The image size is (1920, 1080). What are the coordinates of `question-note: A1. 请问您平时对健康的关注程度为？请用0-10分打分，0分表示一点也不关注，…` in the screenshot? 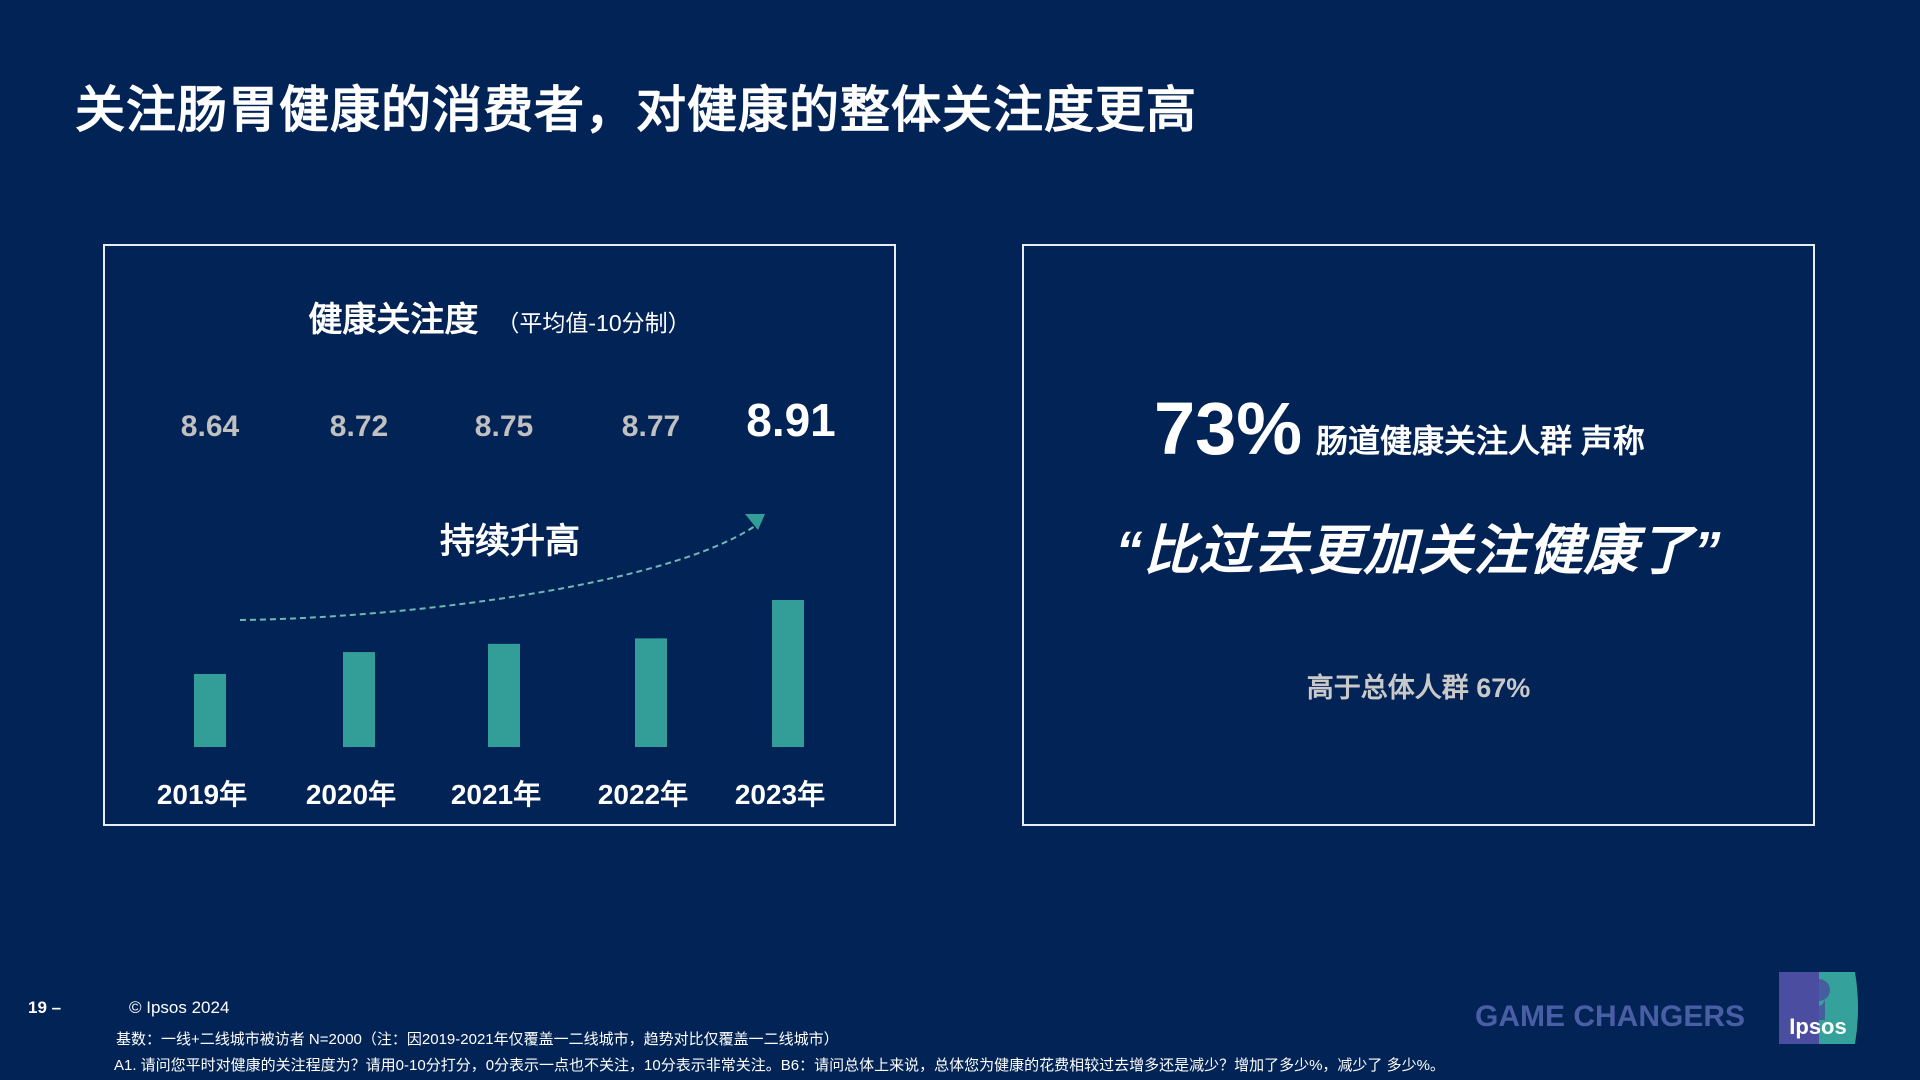 It's located at (779, 1065).